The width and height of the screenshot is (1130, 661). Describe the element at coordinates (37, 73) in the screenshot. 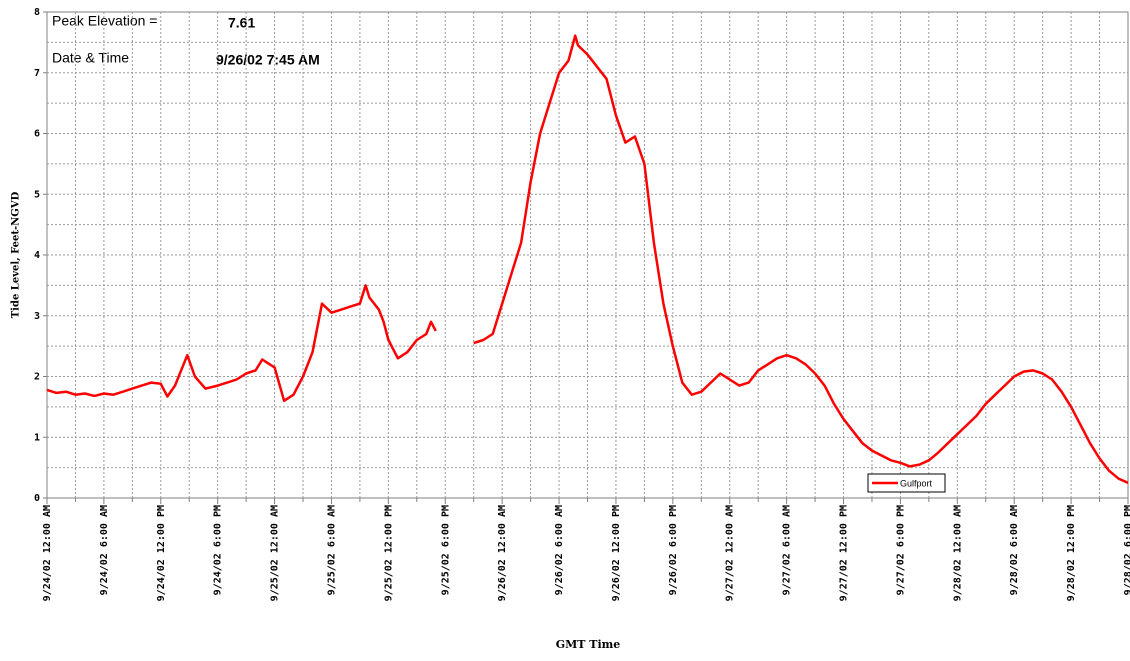

I see `y-tick-label: 7` at that location.